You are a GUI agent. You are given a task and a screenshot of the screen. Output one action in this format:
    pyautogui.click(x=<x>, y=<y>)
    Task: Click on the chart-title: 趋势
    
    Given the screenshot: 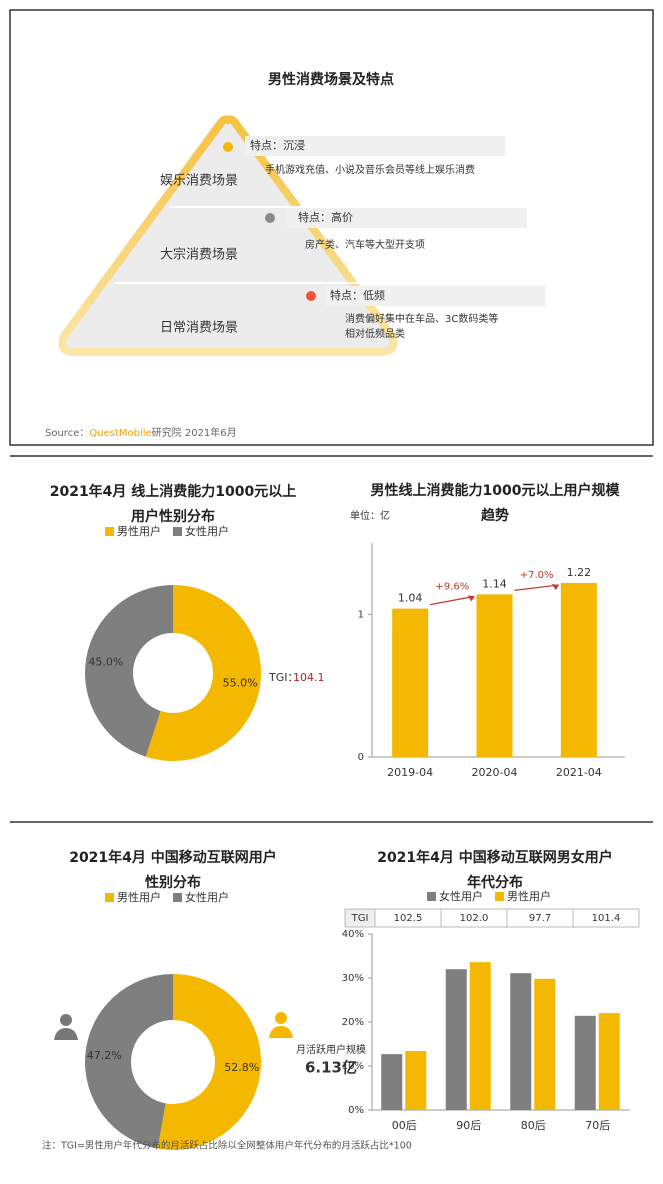 What is the action you would take?
    pyautogui.click(x=495, y=515)
    